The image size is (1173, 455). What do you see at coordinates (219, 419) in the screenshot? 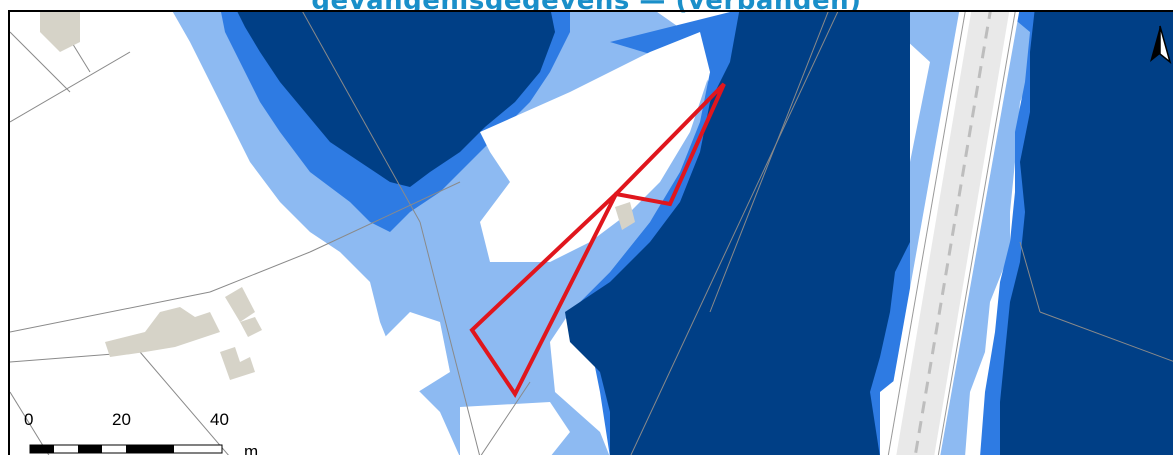
I see `scale-tick-40: 40` at bounding box center [219, 419].